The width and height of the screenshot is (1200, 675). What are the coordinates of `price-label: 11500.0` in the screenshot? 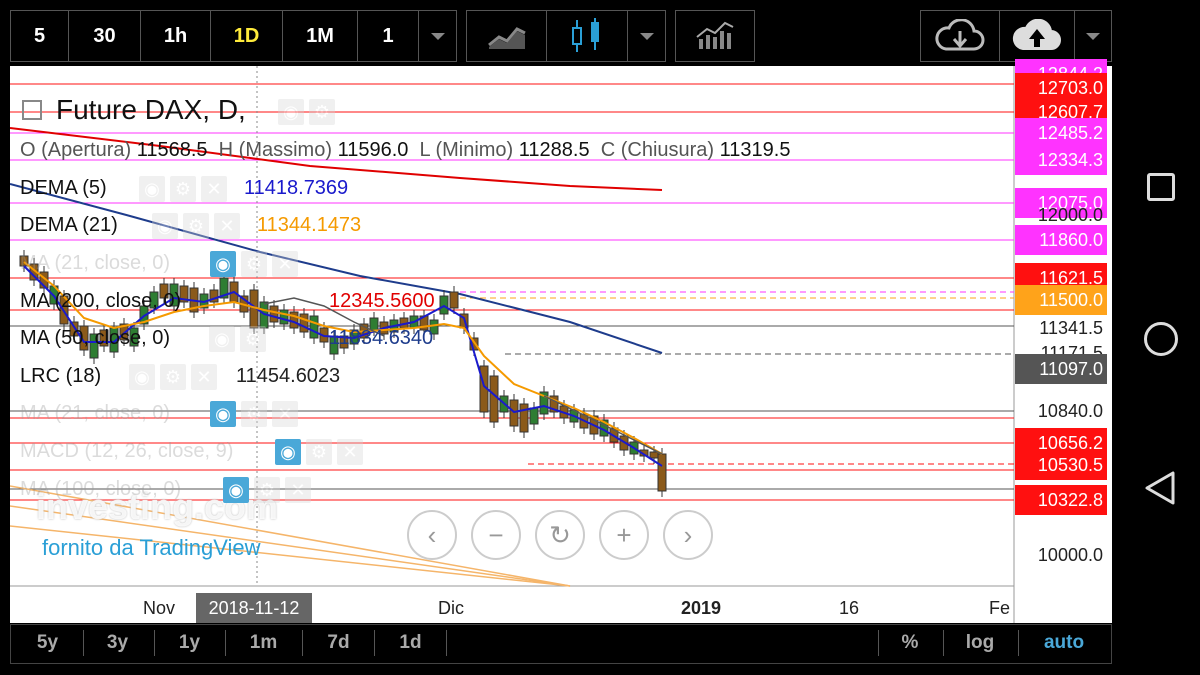 It's located at (1061, 300).